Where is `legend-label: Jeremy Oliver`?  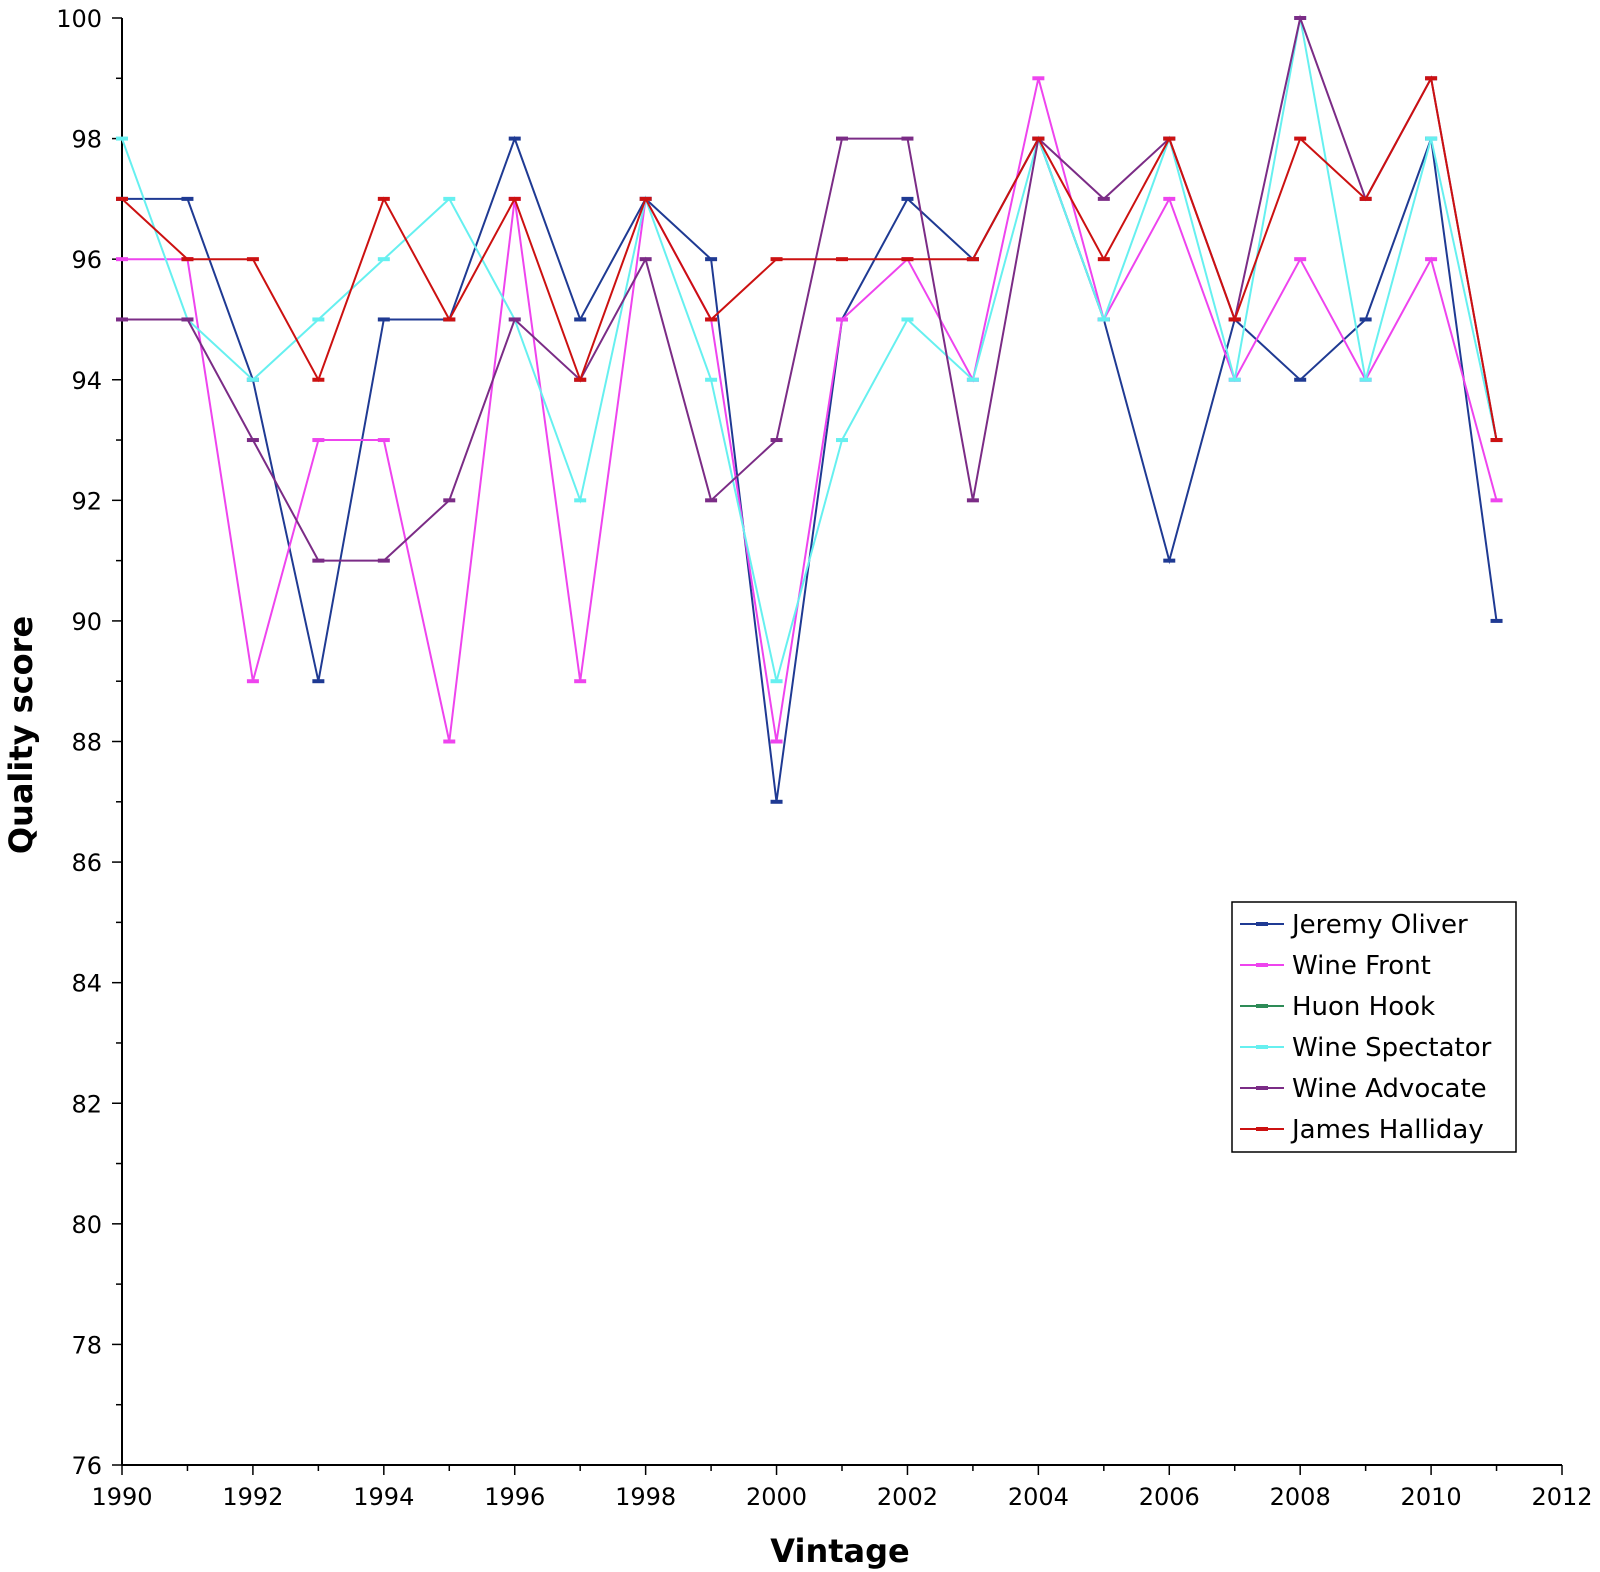 legend-label: Jeremy Oliver is located at coordinates (1379, 925).